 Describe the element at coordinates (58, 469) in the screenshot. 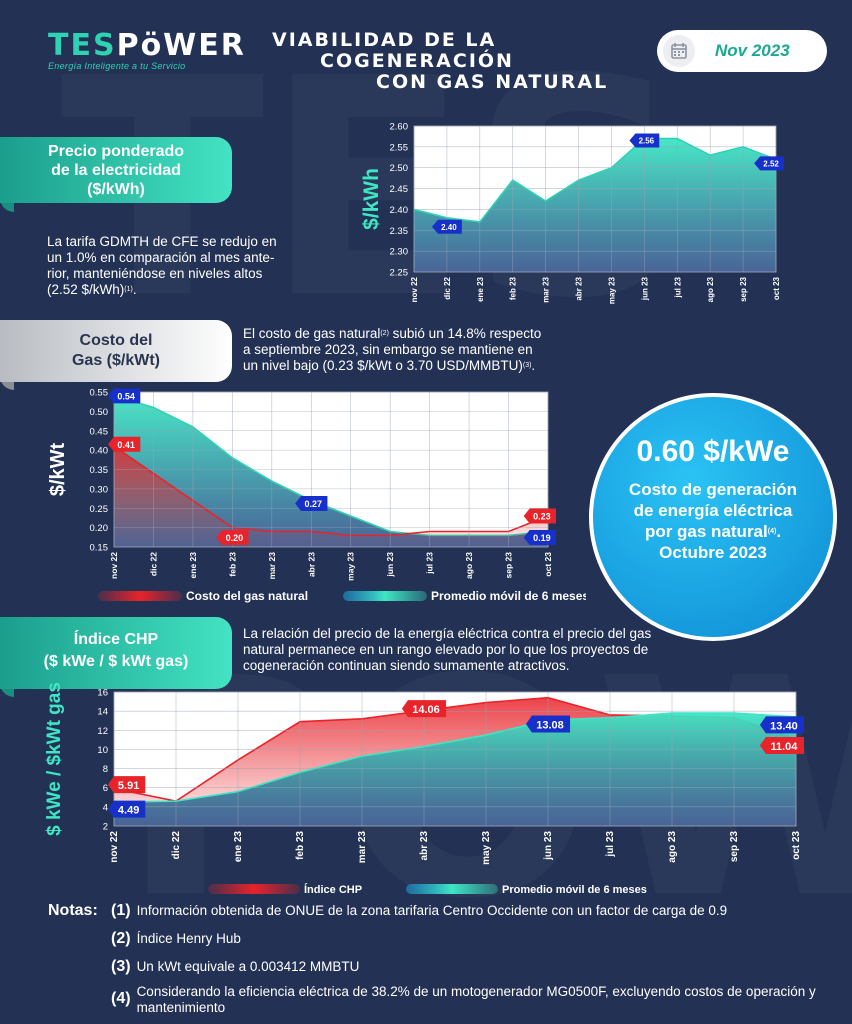

I see `y-axis-label: $/kWt` at that location.